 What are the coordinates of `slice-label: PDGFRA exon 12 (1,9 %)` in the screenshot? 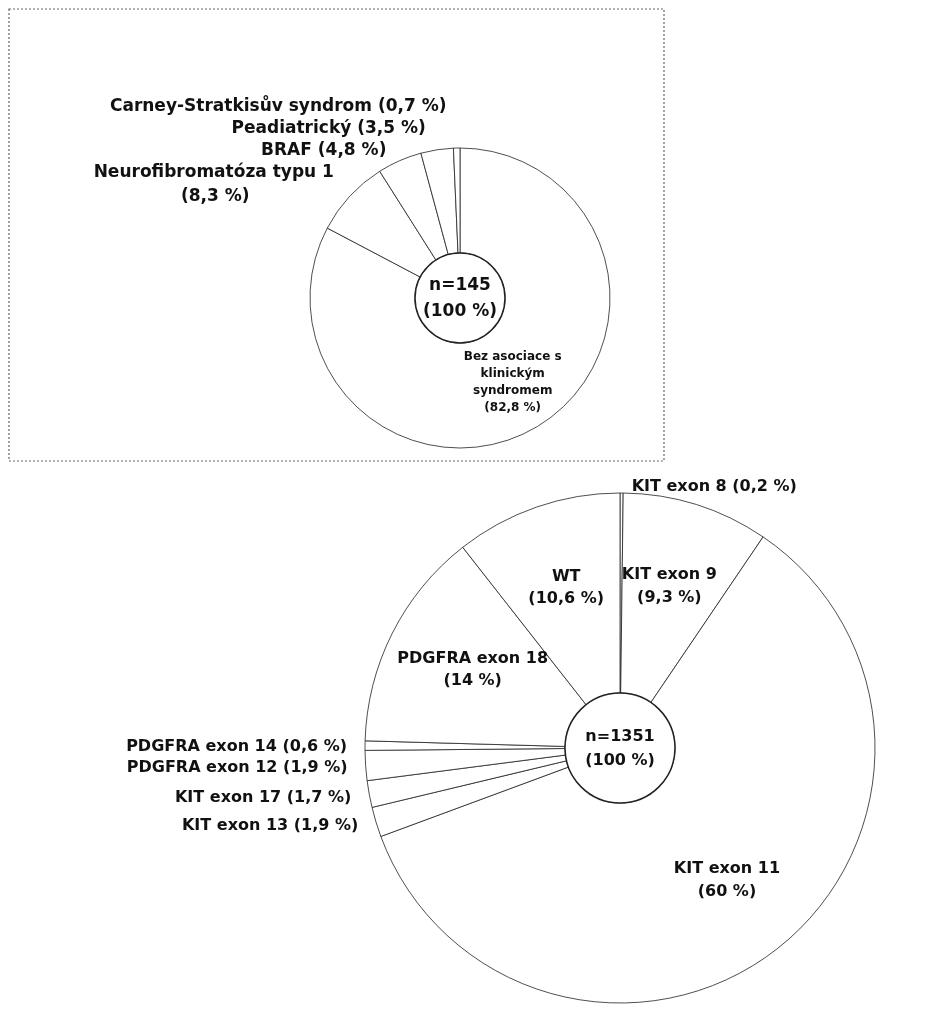 It's located at (237, 767).